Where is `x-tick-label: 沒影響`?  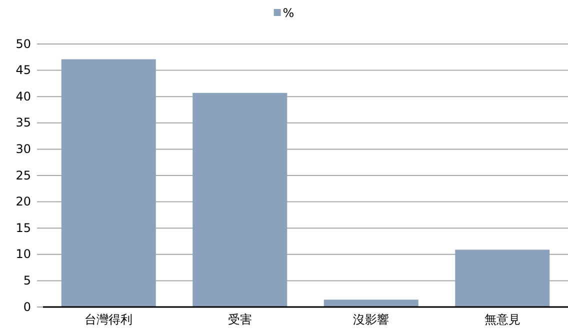
x-tick-label: 沒影響 is located at coordinates (371, 319).